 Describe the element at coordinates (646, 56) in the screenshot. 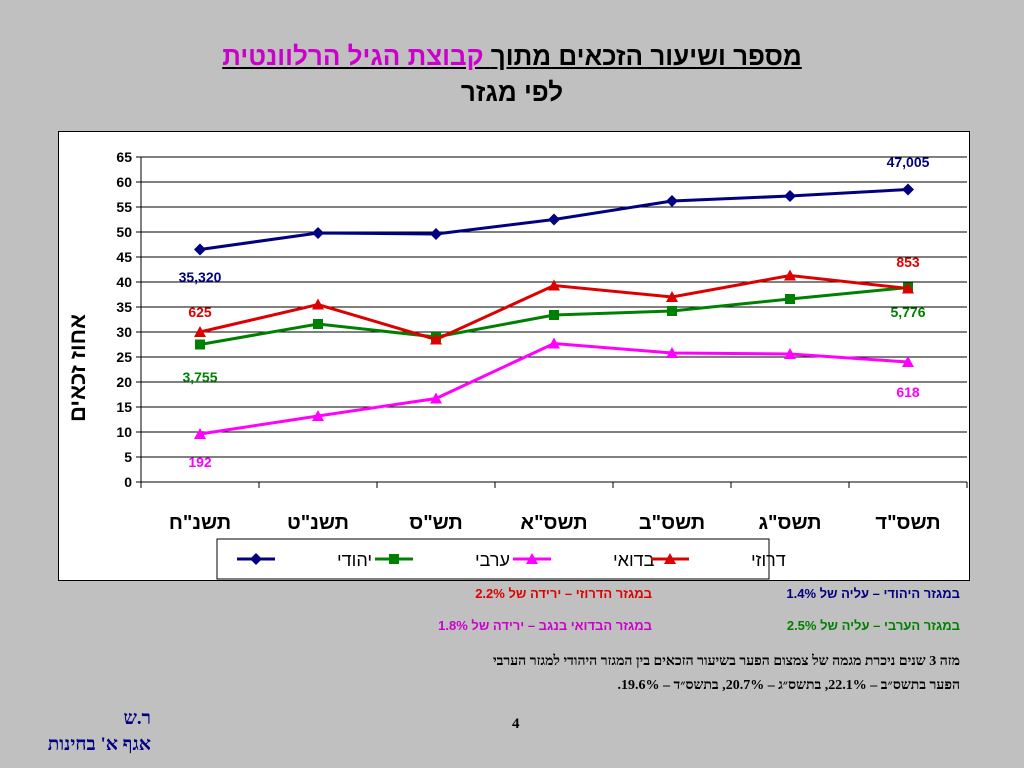

I see `title-prefix: מספר ושיעור הזכאים מתוך` at that location.